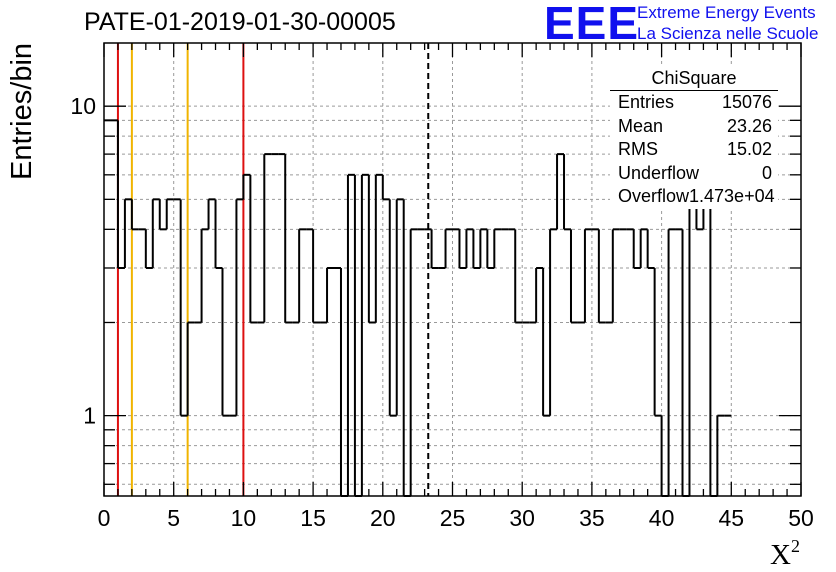 This screenshot has width=836, height=572. What do you see at coordinates (694, 150) in the screenshot?
I see `stats-row-rms: RMS 15.02` at bounding box center [694, 150].